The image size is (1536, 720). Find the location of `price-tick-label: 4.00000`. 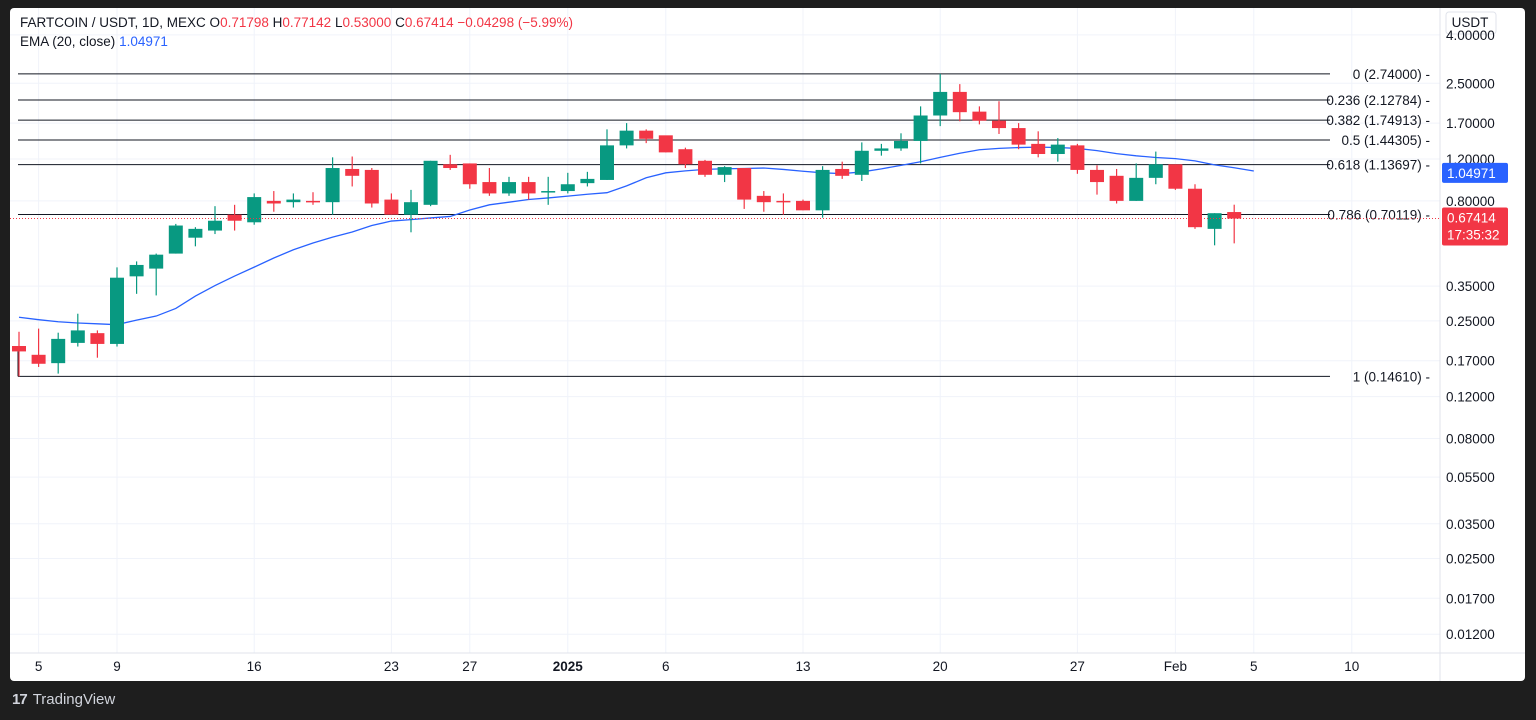

price-tick-label: 4.00000 is located at coordinates (1470, 35).